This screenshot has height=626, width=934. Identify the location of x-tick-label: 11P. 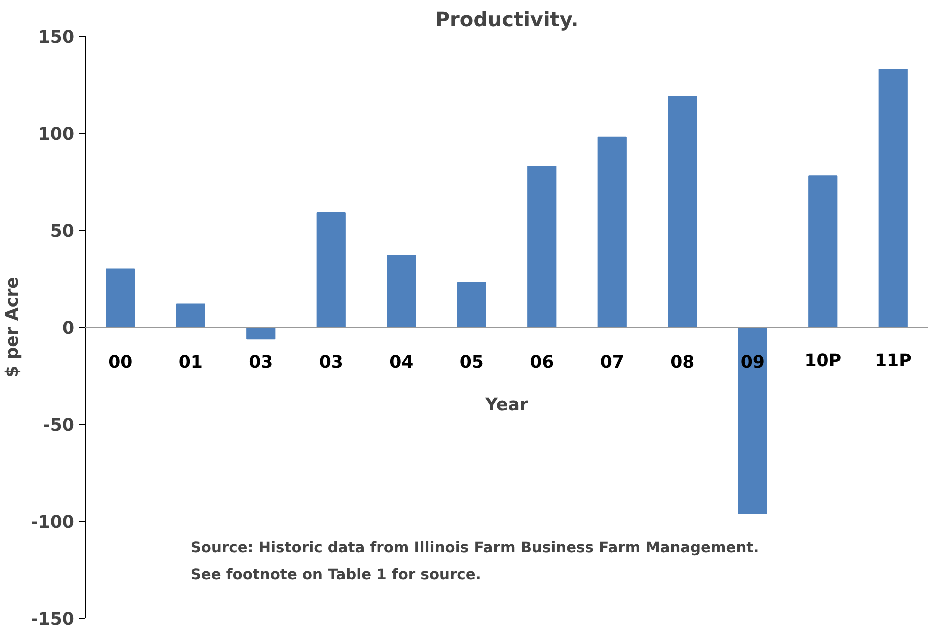
(893, 362).